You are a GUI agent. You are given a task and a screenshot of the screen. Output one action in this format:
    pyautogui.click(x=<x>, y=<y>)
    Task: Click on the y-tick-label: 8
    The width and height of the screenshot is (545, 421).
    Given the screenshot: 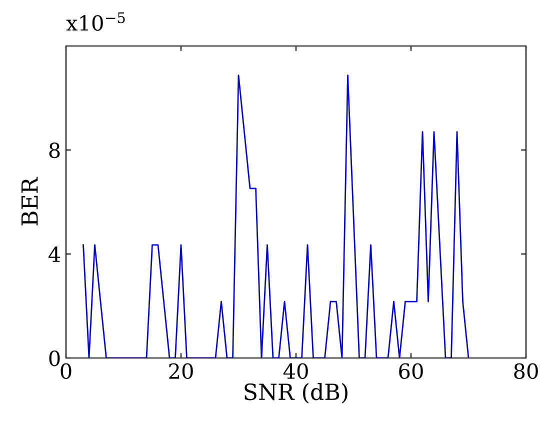 What is the action you would take?
    pyautogui.click(x=54, y=150)
    